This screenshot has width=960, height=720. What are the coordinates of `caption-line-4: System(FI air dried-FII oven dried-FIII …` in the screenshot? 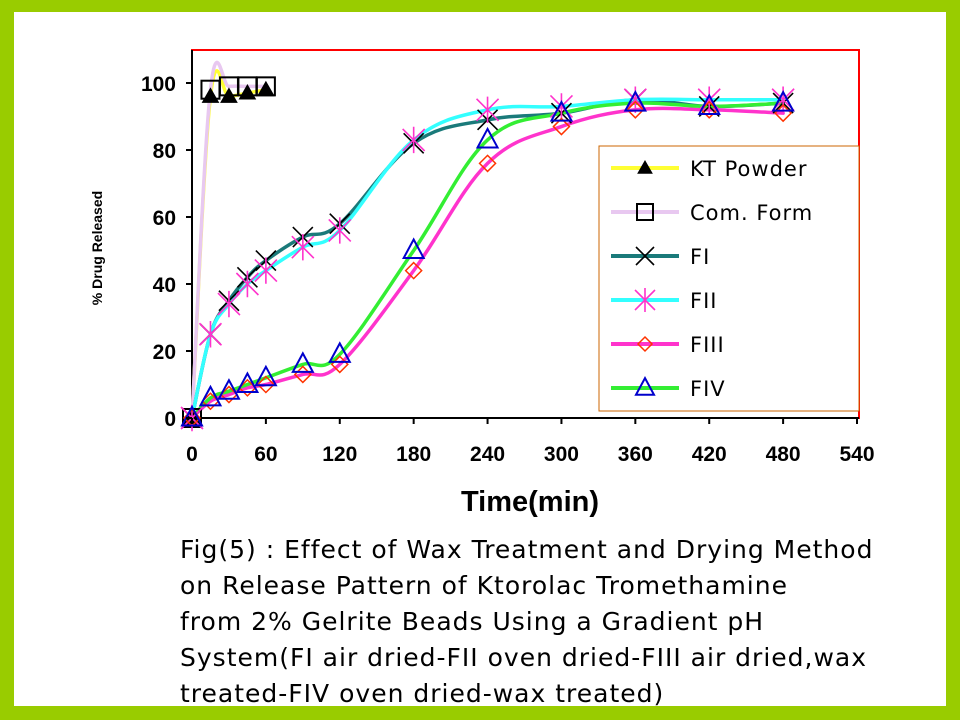 It's located at (524, 657).